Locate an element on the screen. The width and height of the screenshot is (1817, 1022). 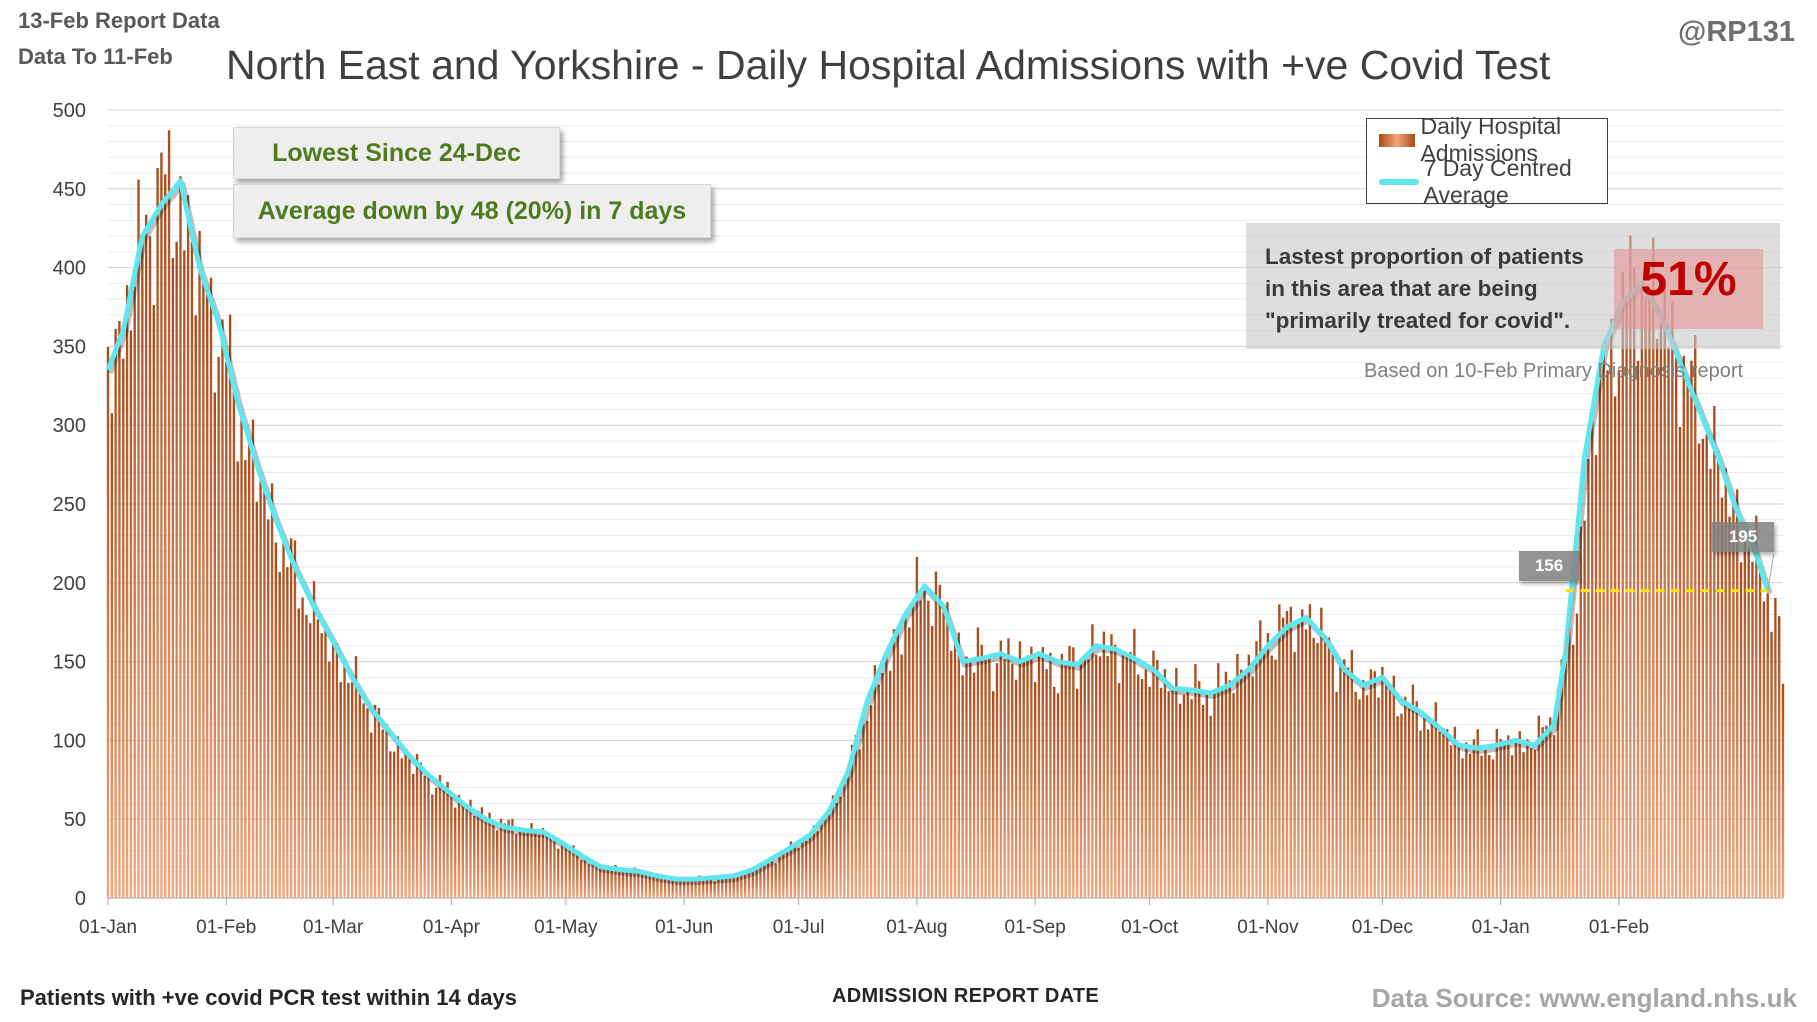
data-to-label: Data To 11-Feb is located at coordinates (95, 56).